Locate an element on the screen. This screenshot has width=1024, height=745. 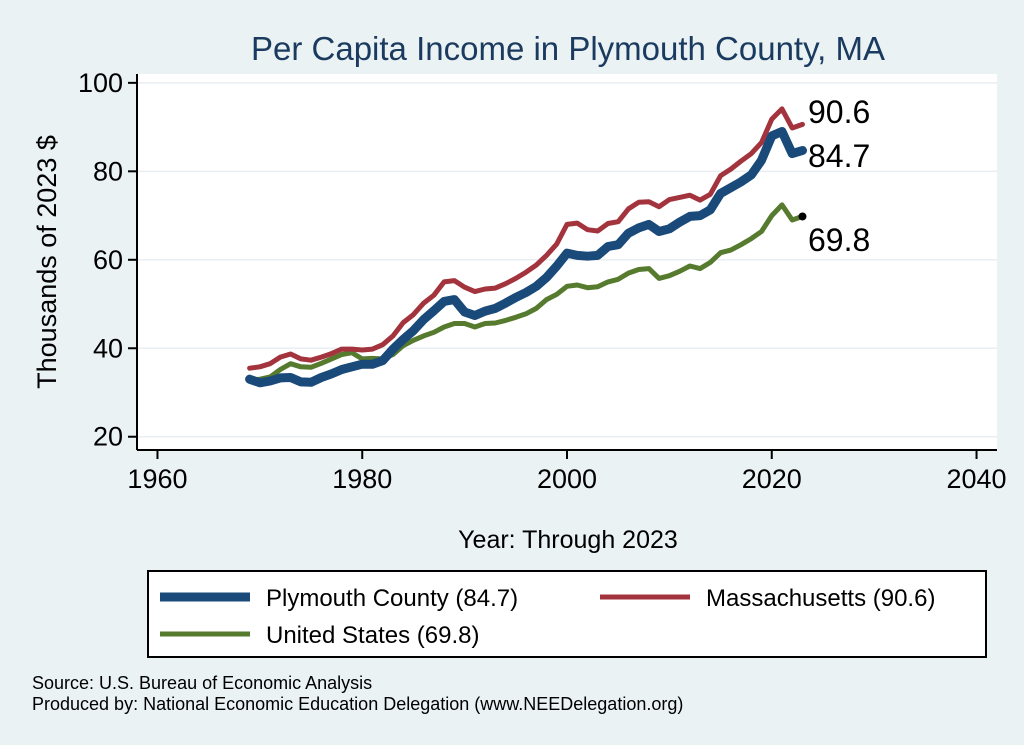
legend-box is located at coordinates (567, 614).